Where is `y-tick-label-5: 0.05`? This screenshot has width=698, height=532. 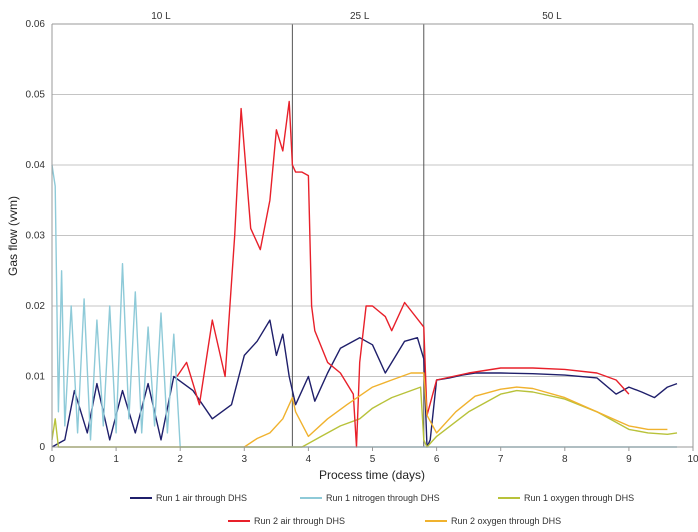 y-tick-label-5: 0.05 is located at coordinates (36, 95).